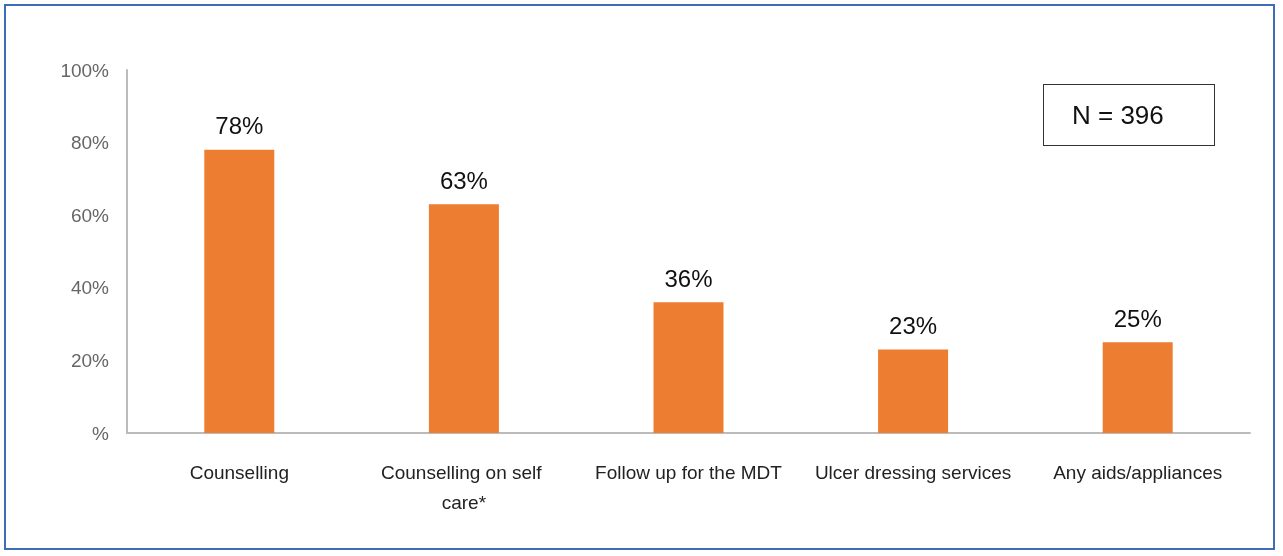  I want to click on annotation: N = 396, so click(1129, 115).